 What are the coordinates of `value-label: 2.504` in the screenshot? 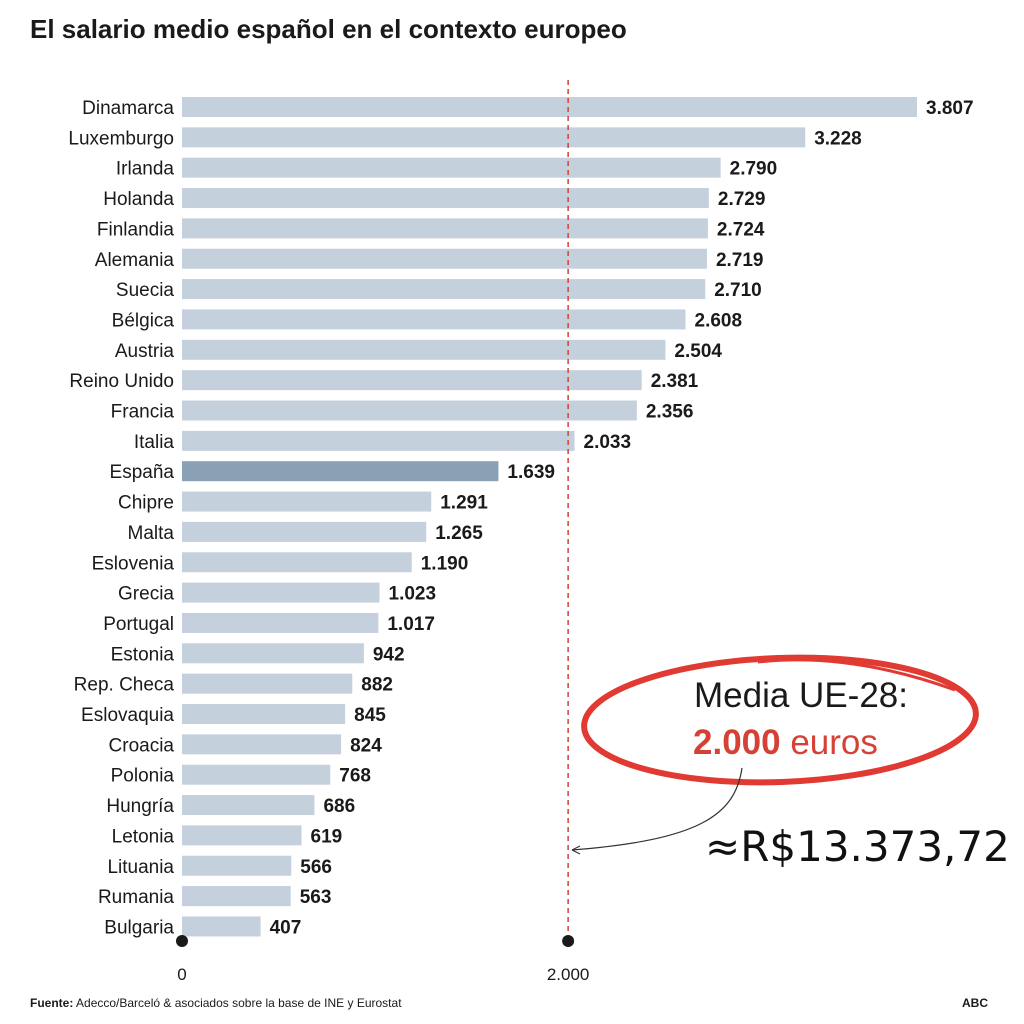 It's located at (698, 351).